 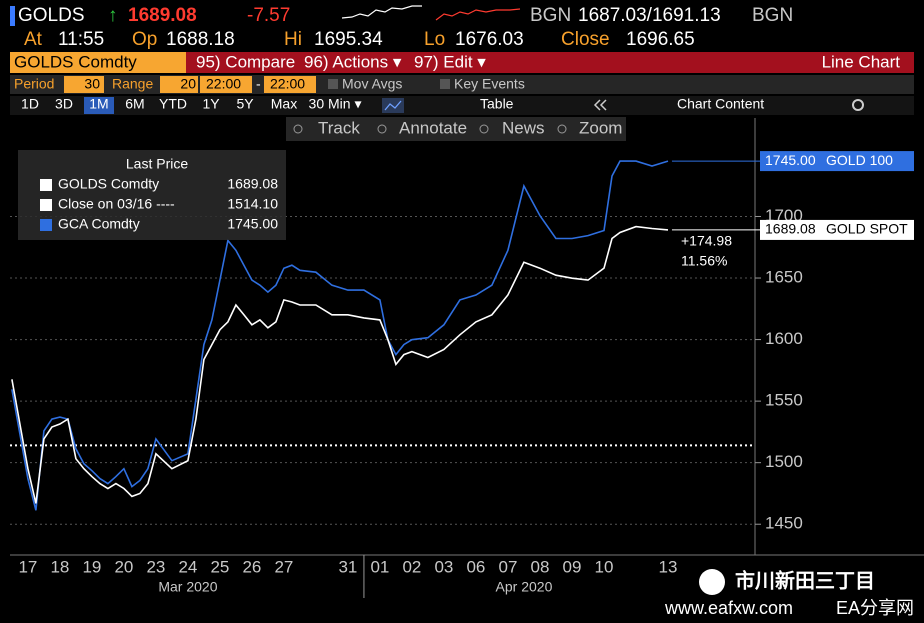 I want to click on y-tick-label: 1450, so click(x=784, y=523).